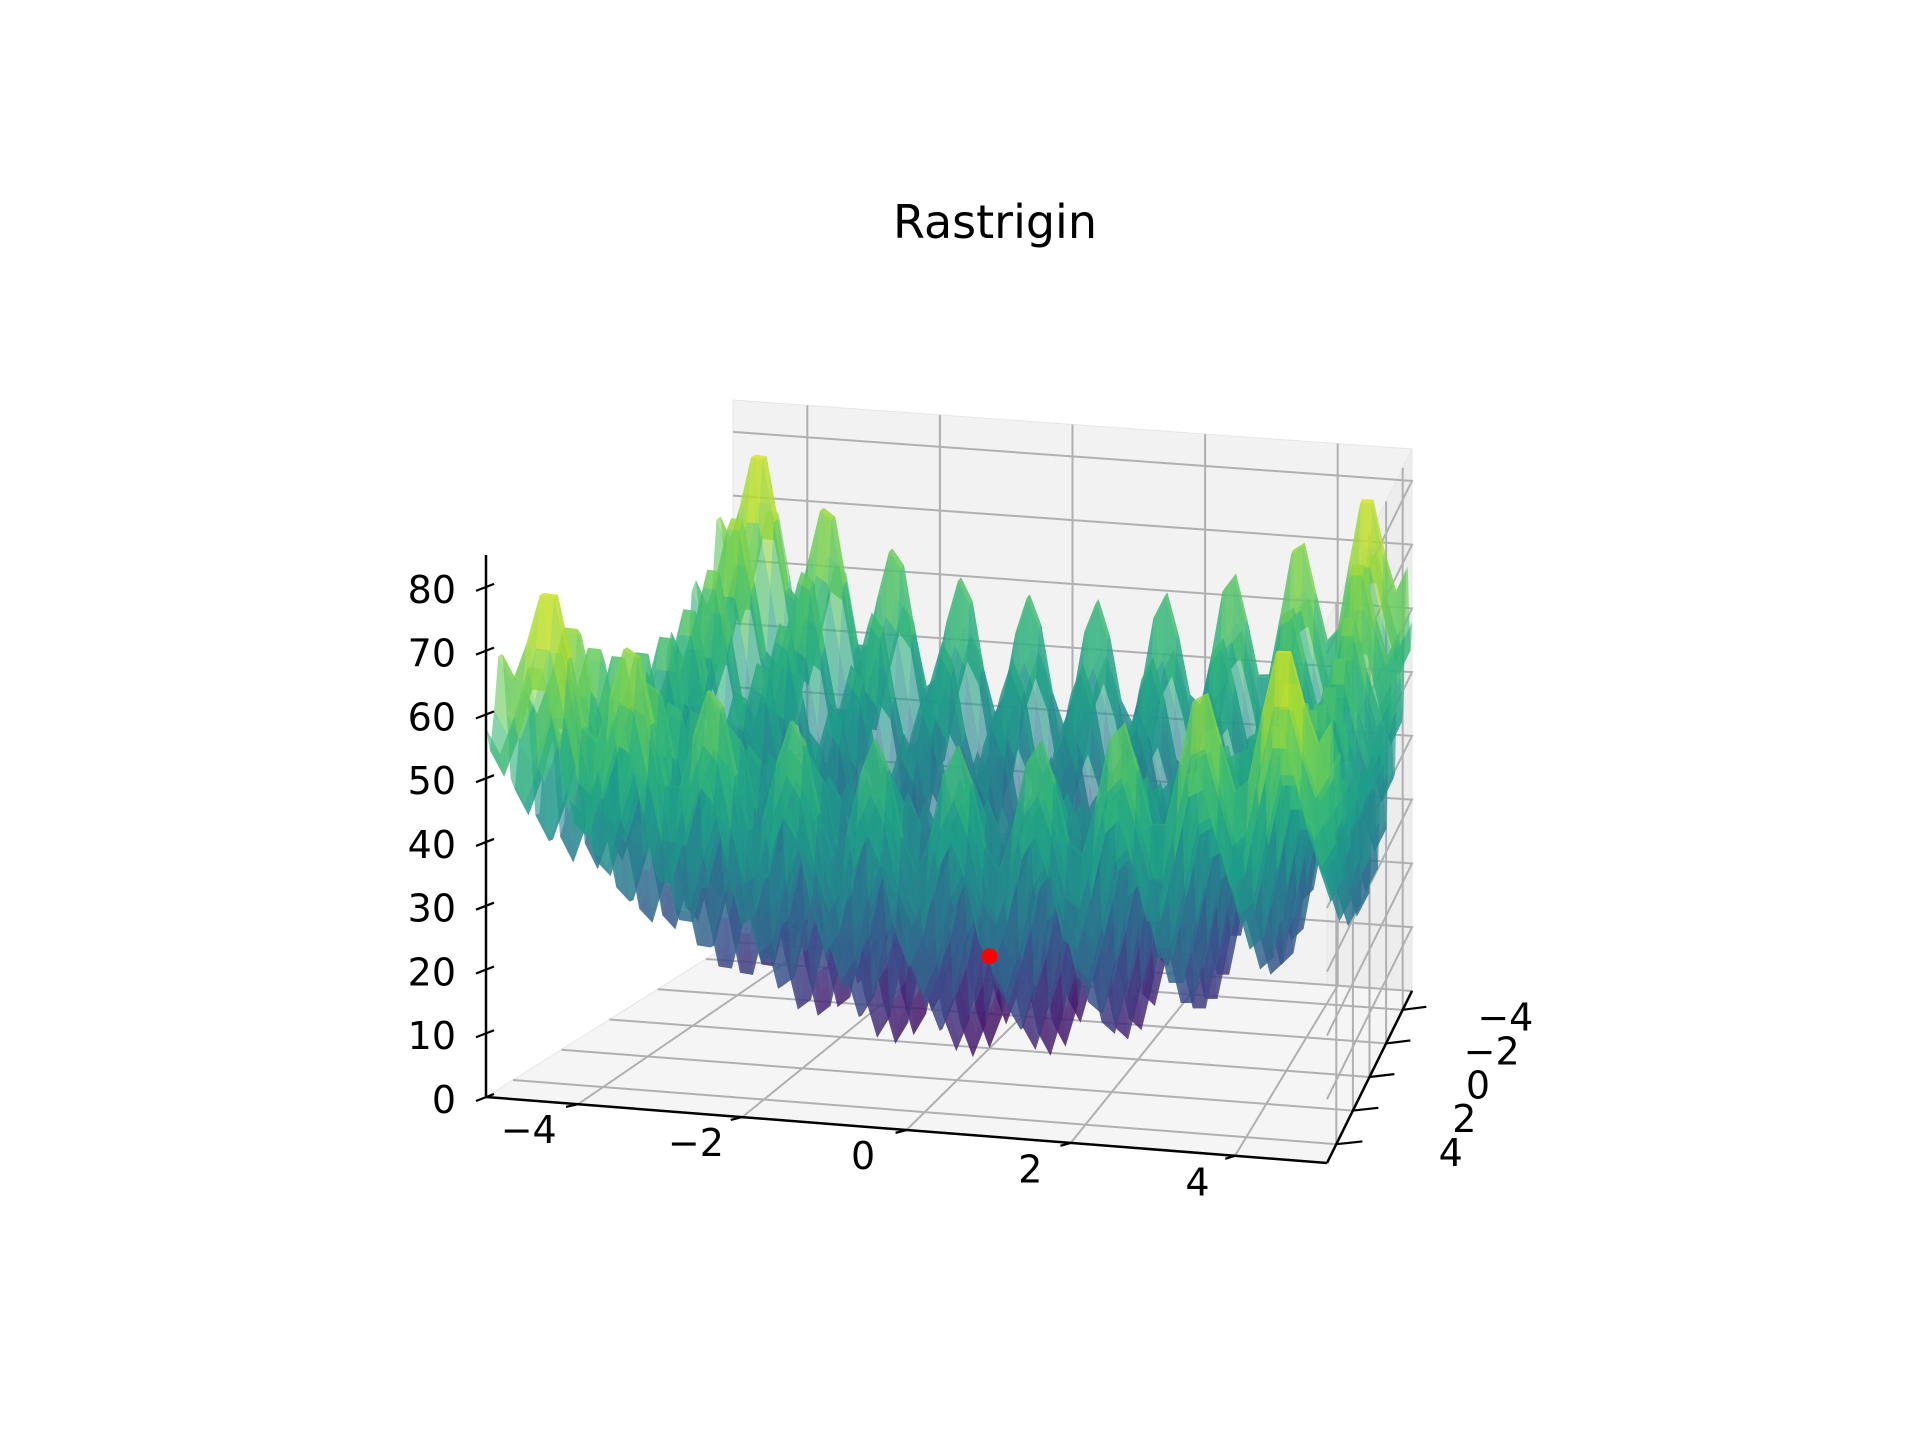 The image size is (1920, 1440). What do you see at coordinates (863, 1156) in the screenshot?
I see `x-tick-label: 0` at bounding box center [863, 1156].